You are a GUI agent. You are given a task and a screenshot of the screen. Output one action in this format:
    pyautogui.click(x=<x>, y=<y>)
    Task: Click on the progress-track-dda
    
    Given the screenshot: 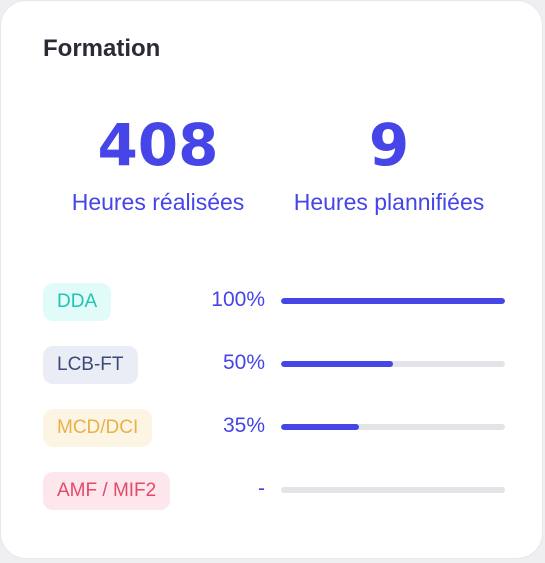 What is the action you would take?
    pyautogui.click(x=393, y=301)
    